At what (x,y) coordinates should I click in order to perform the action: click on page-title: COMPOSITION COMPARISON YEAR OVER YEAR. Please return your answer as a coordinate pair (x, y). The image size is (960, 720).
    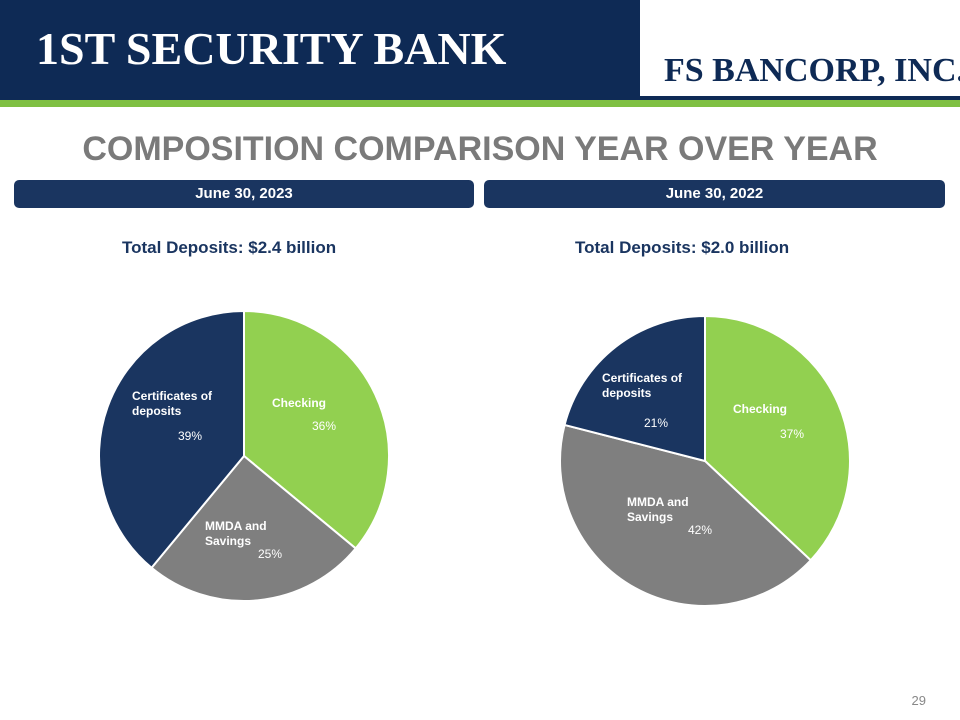
    Looking at the image, I should click on (480, 149).